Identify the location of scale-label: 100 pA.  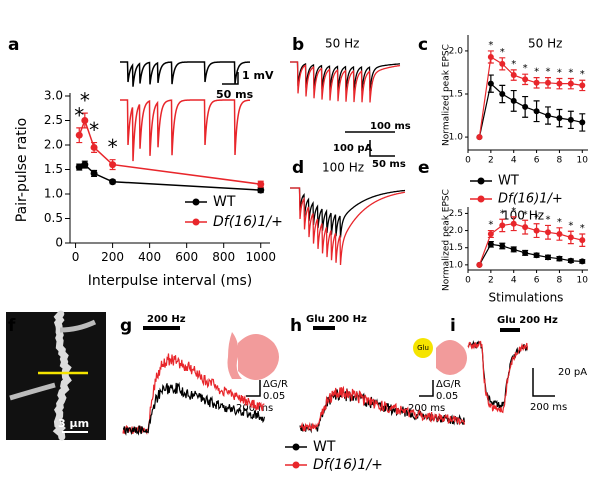
(353, 148).